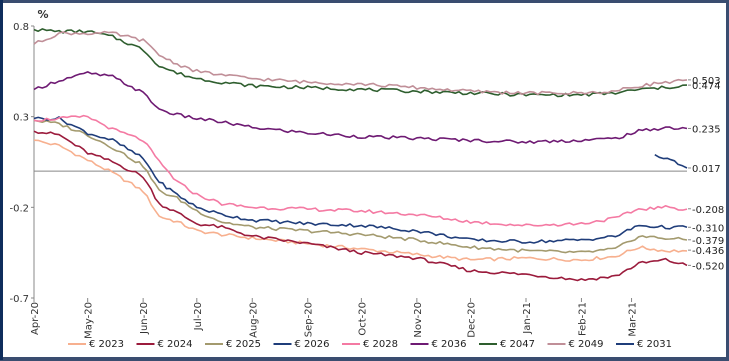 Image resolution: width=729 pixels, height=361 pixels. I want to click on x-tick-label: Jan-21, so click(527, 318).